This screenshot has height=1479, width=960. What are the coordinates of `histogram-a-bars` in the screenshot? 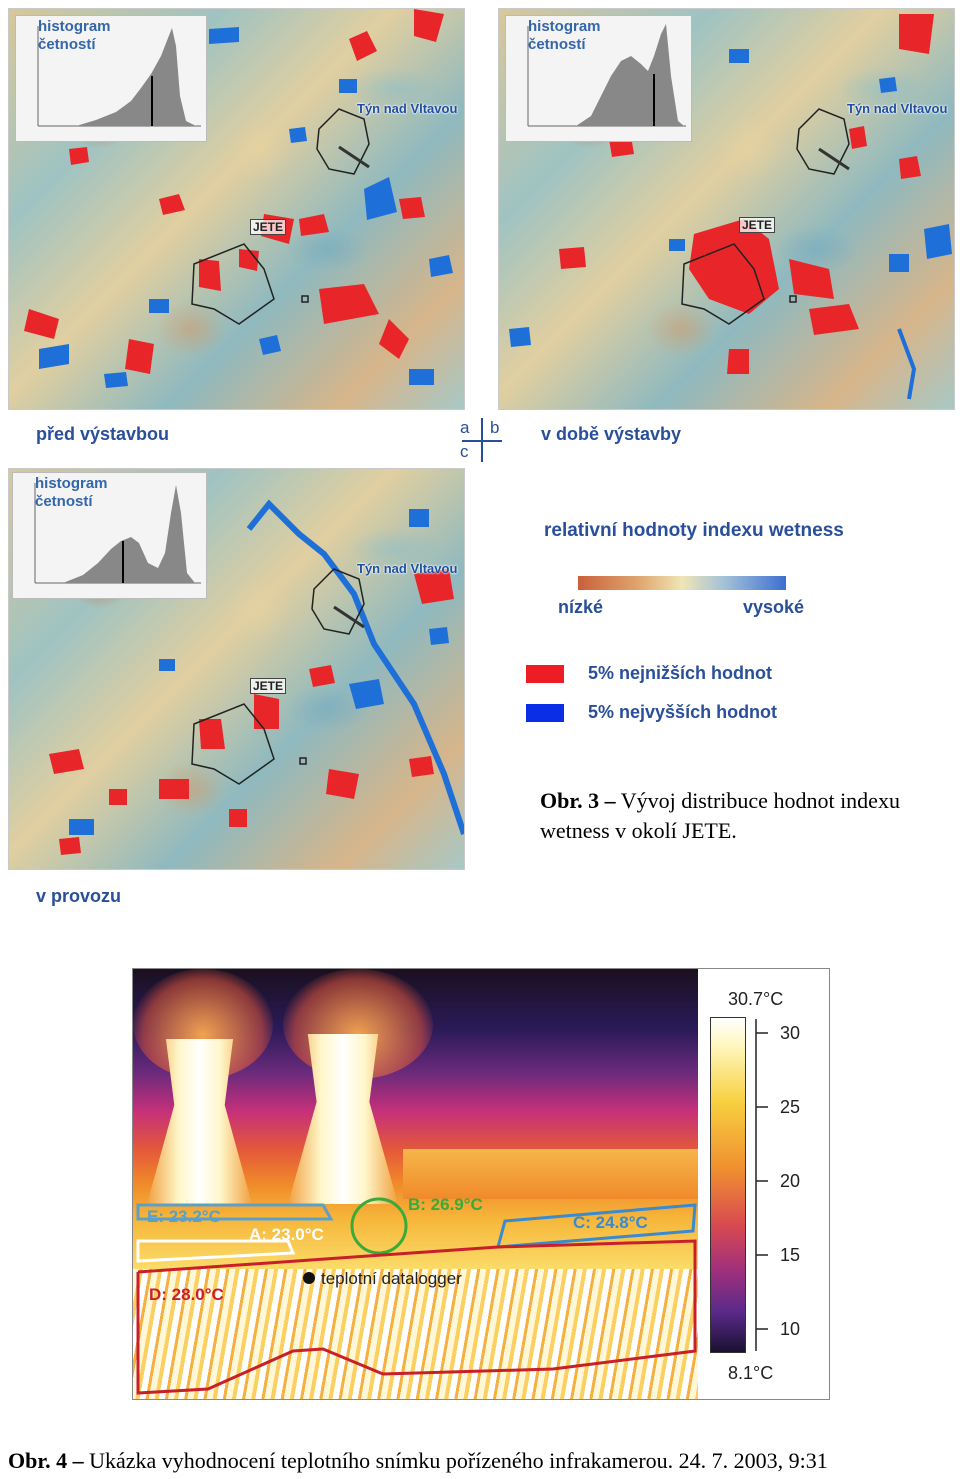 It's located at (119, 76).